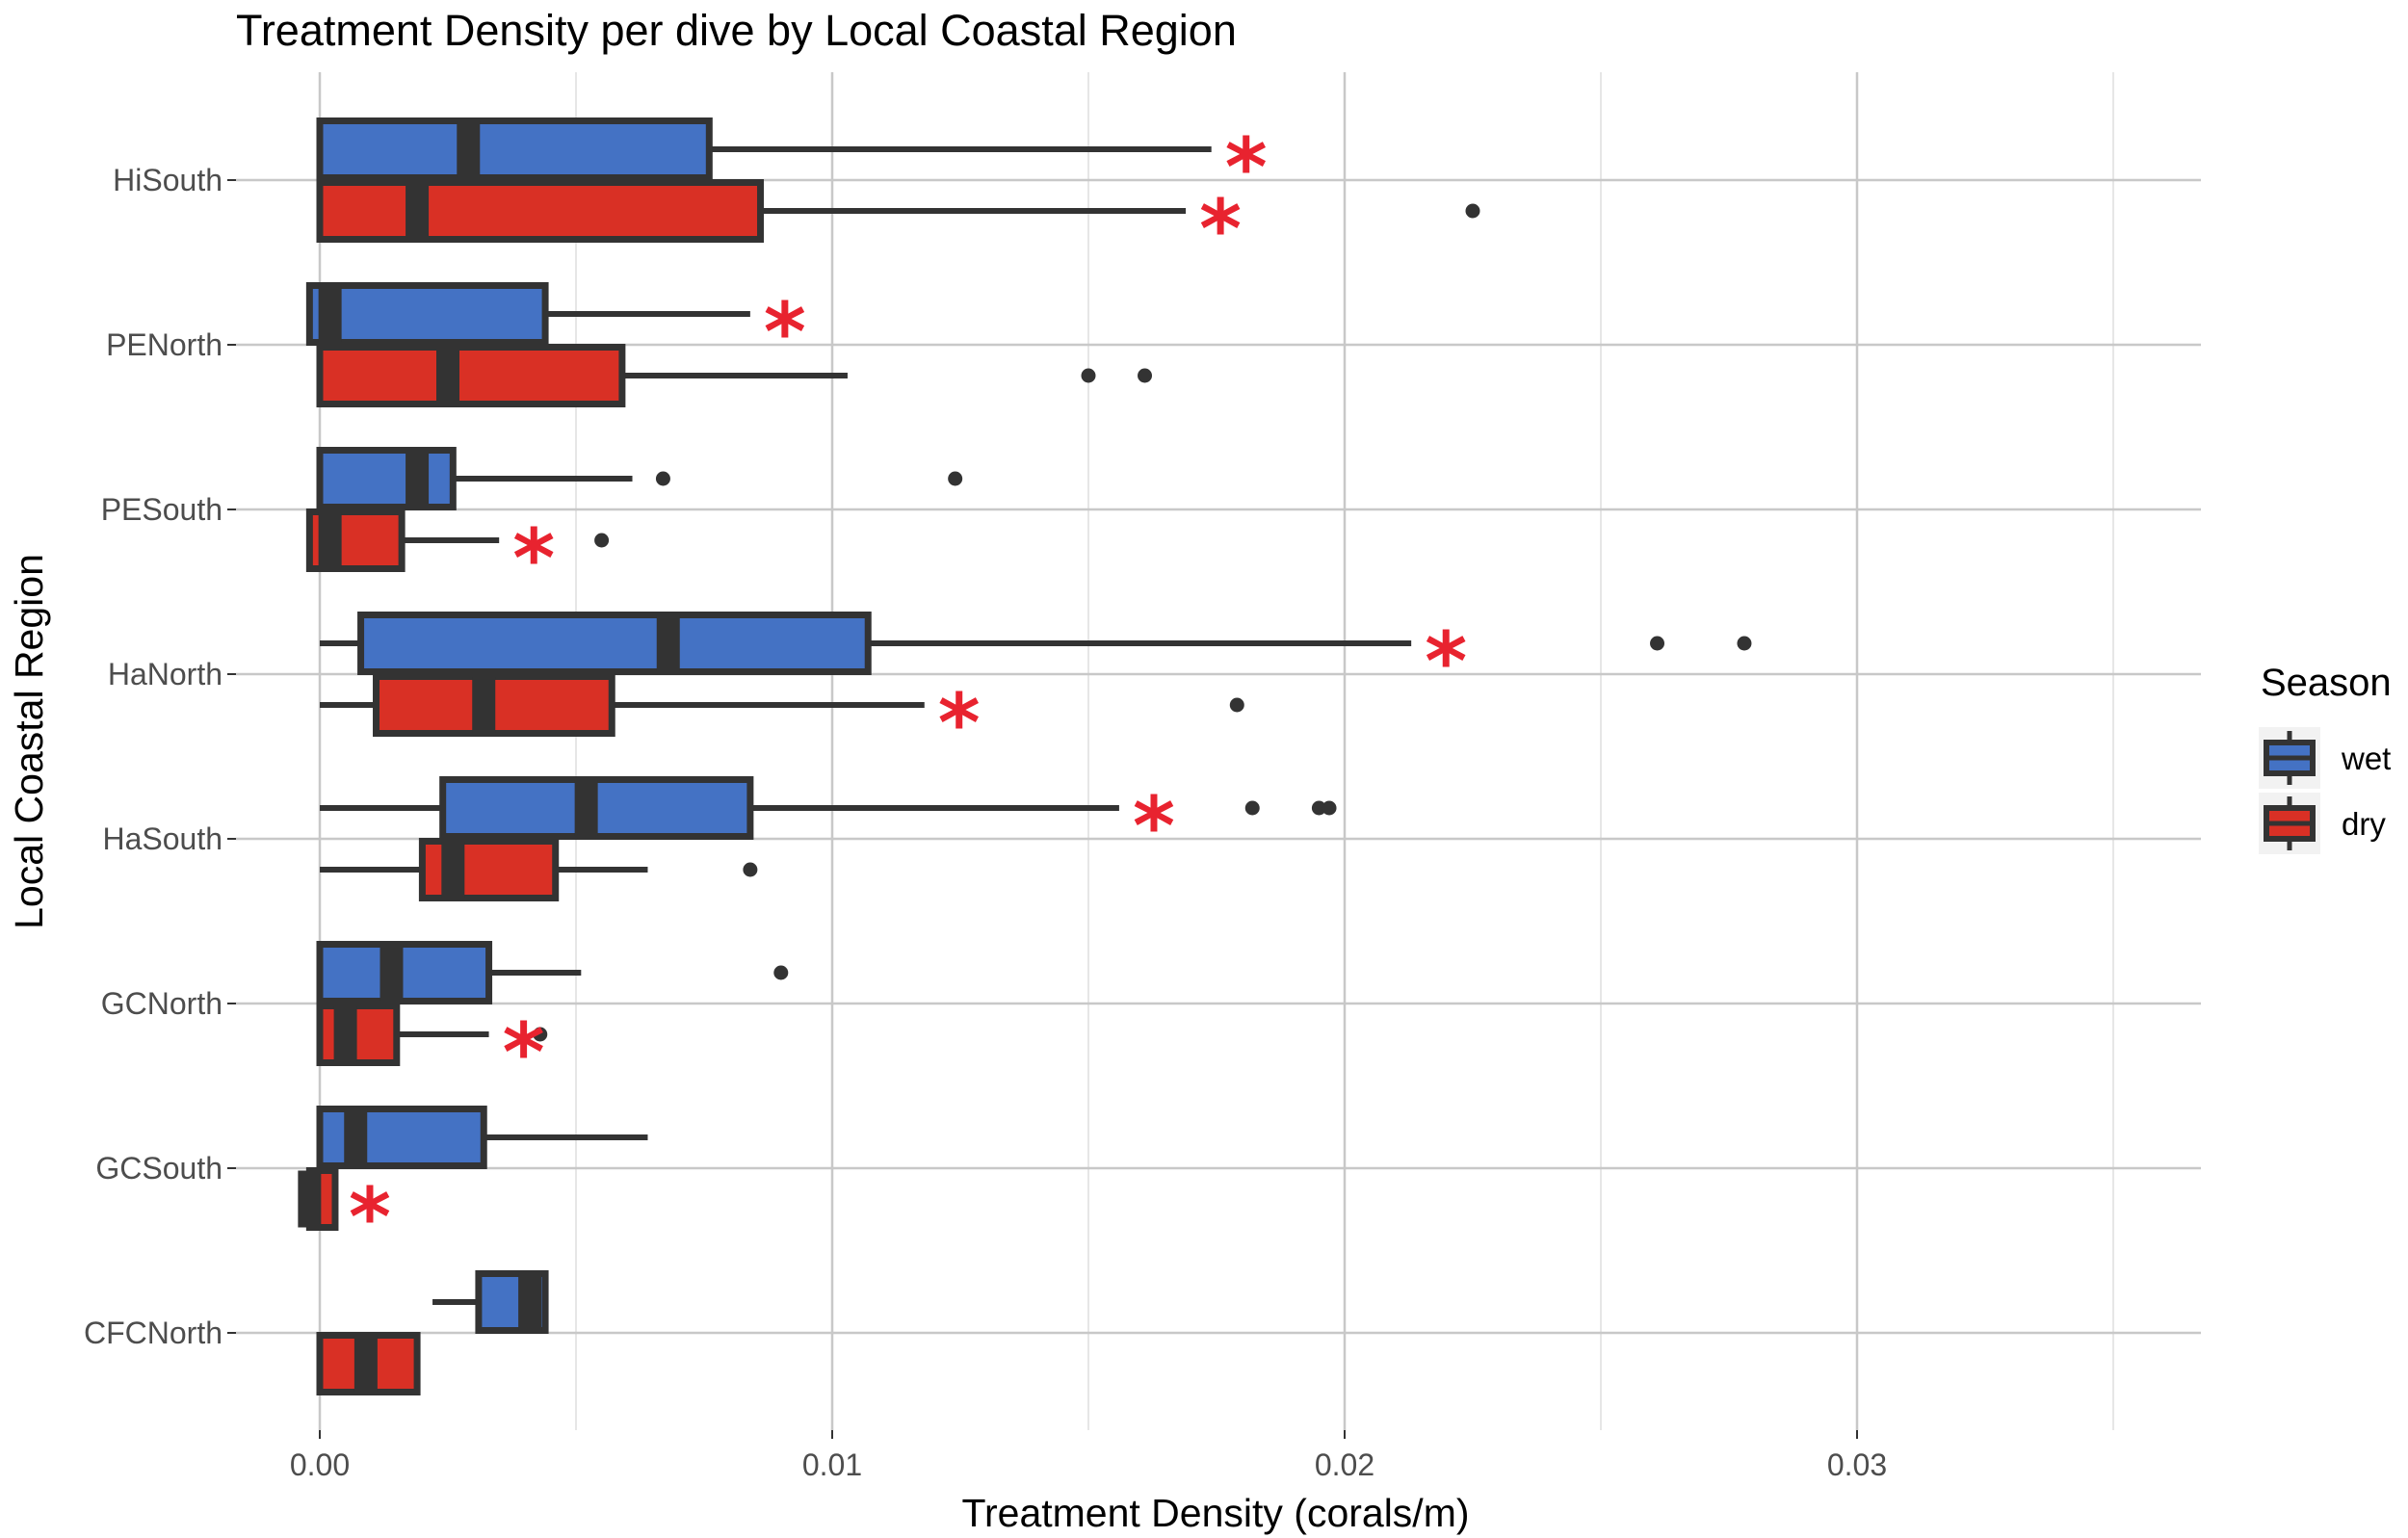  Describe the element at coordinates (457, 557) in the screenshot. I see `box-dry-pesouth: *` at that location.